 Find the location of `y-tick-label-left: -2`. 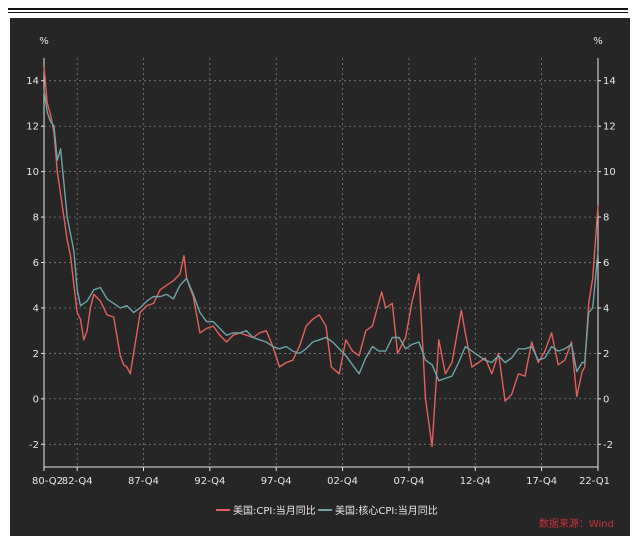

y-tick-label-left: -2 is located at coordinates (34, 445).